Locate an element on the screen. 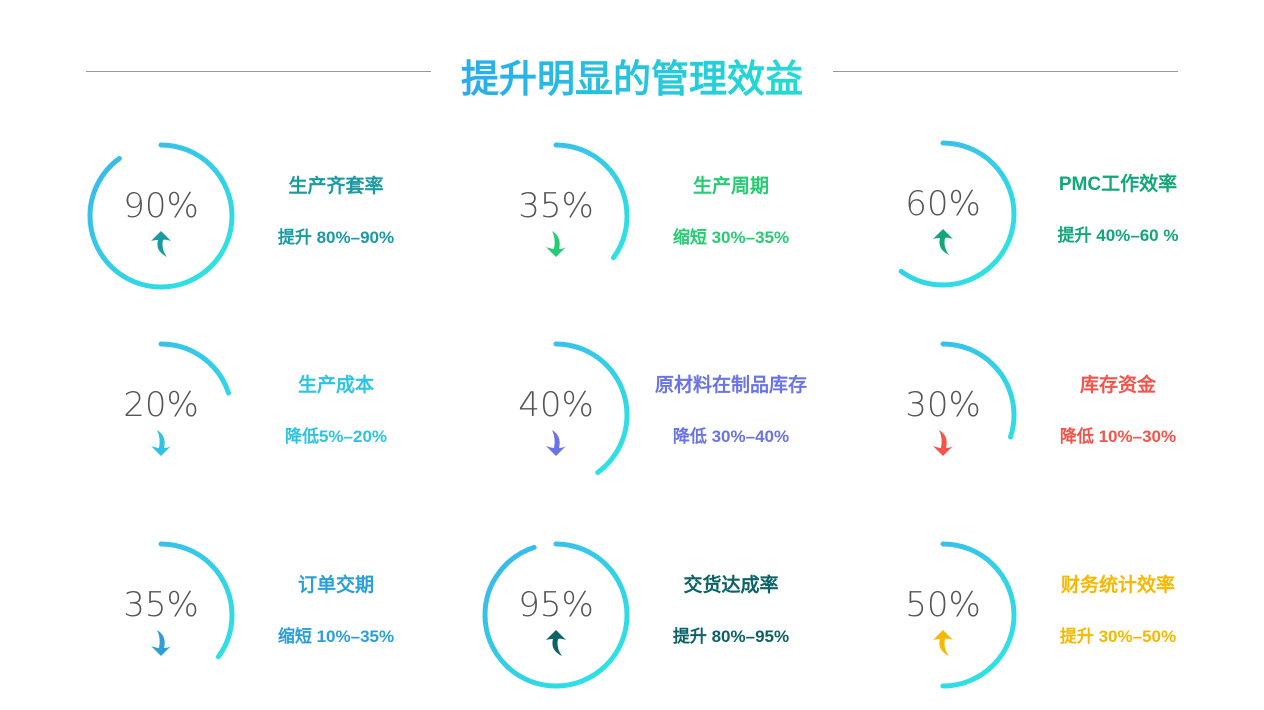 The width and height of the screenshot is (1264, 710). percent-value: 95% is located at coordinates (556, 605).